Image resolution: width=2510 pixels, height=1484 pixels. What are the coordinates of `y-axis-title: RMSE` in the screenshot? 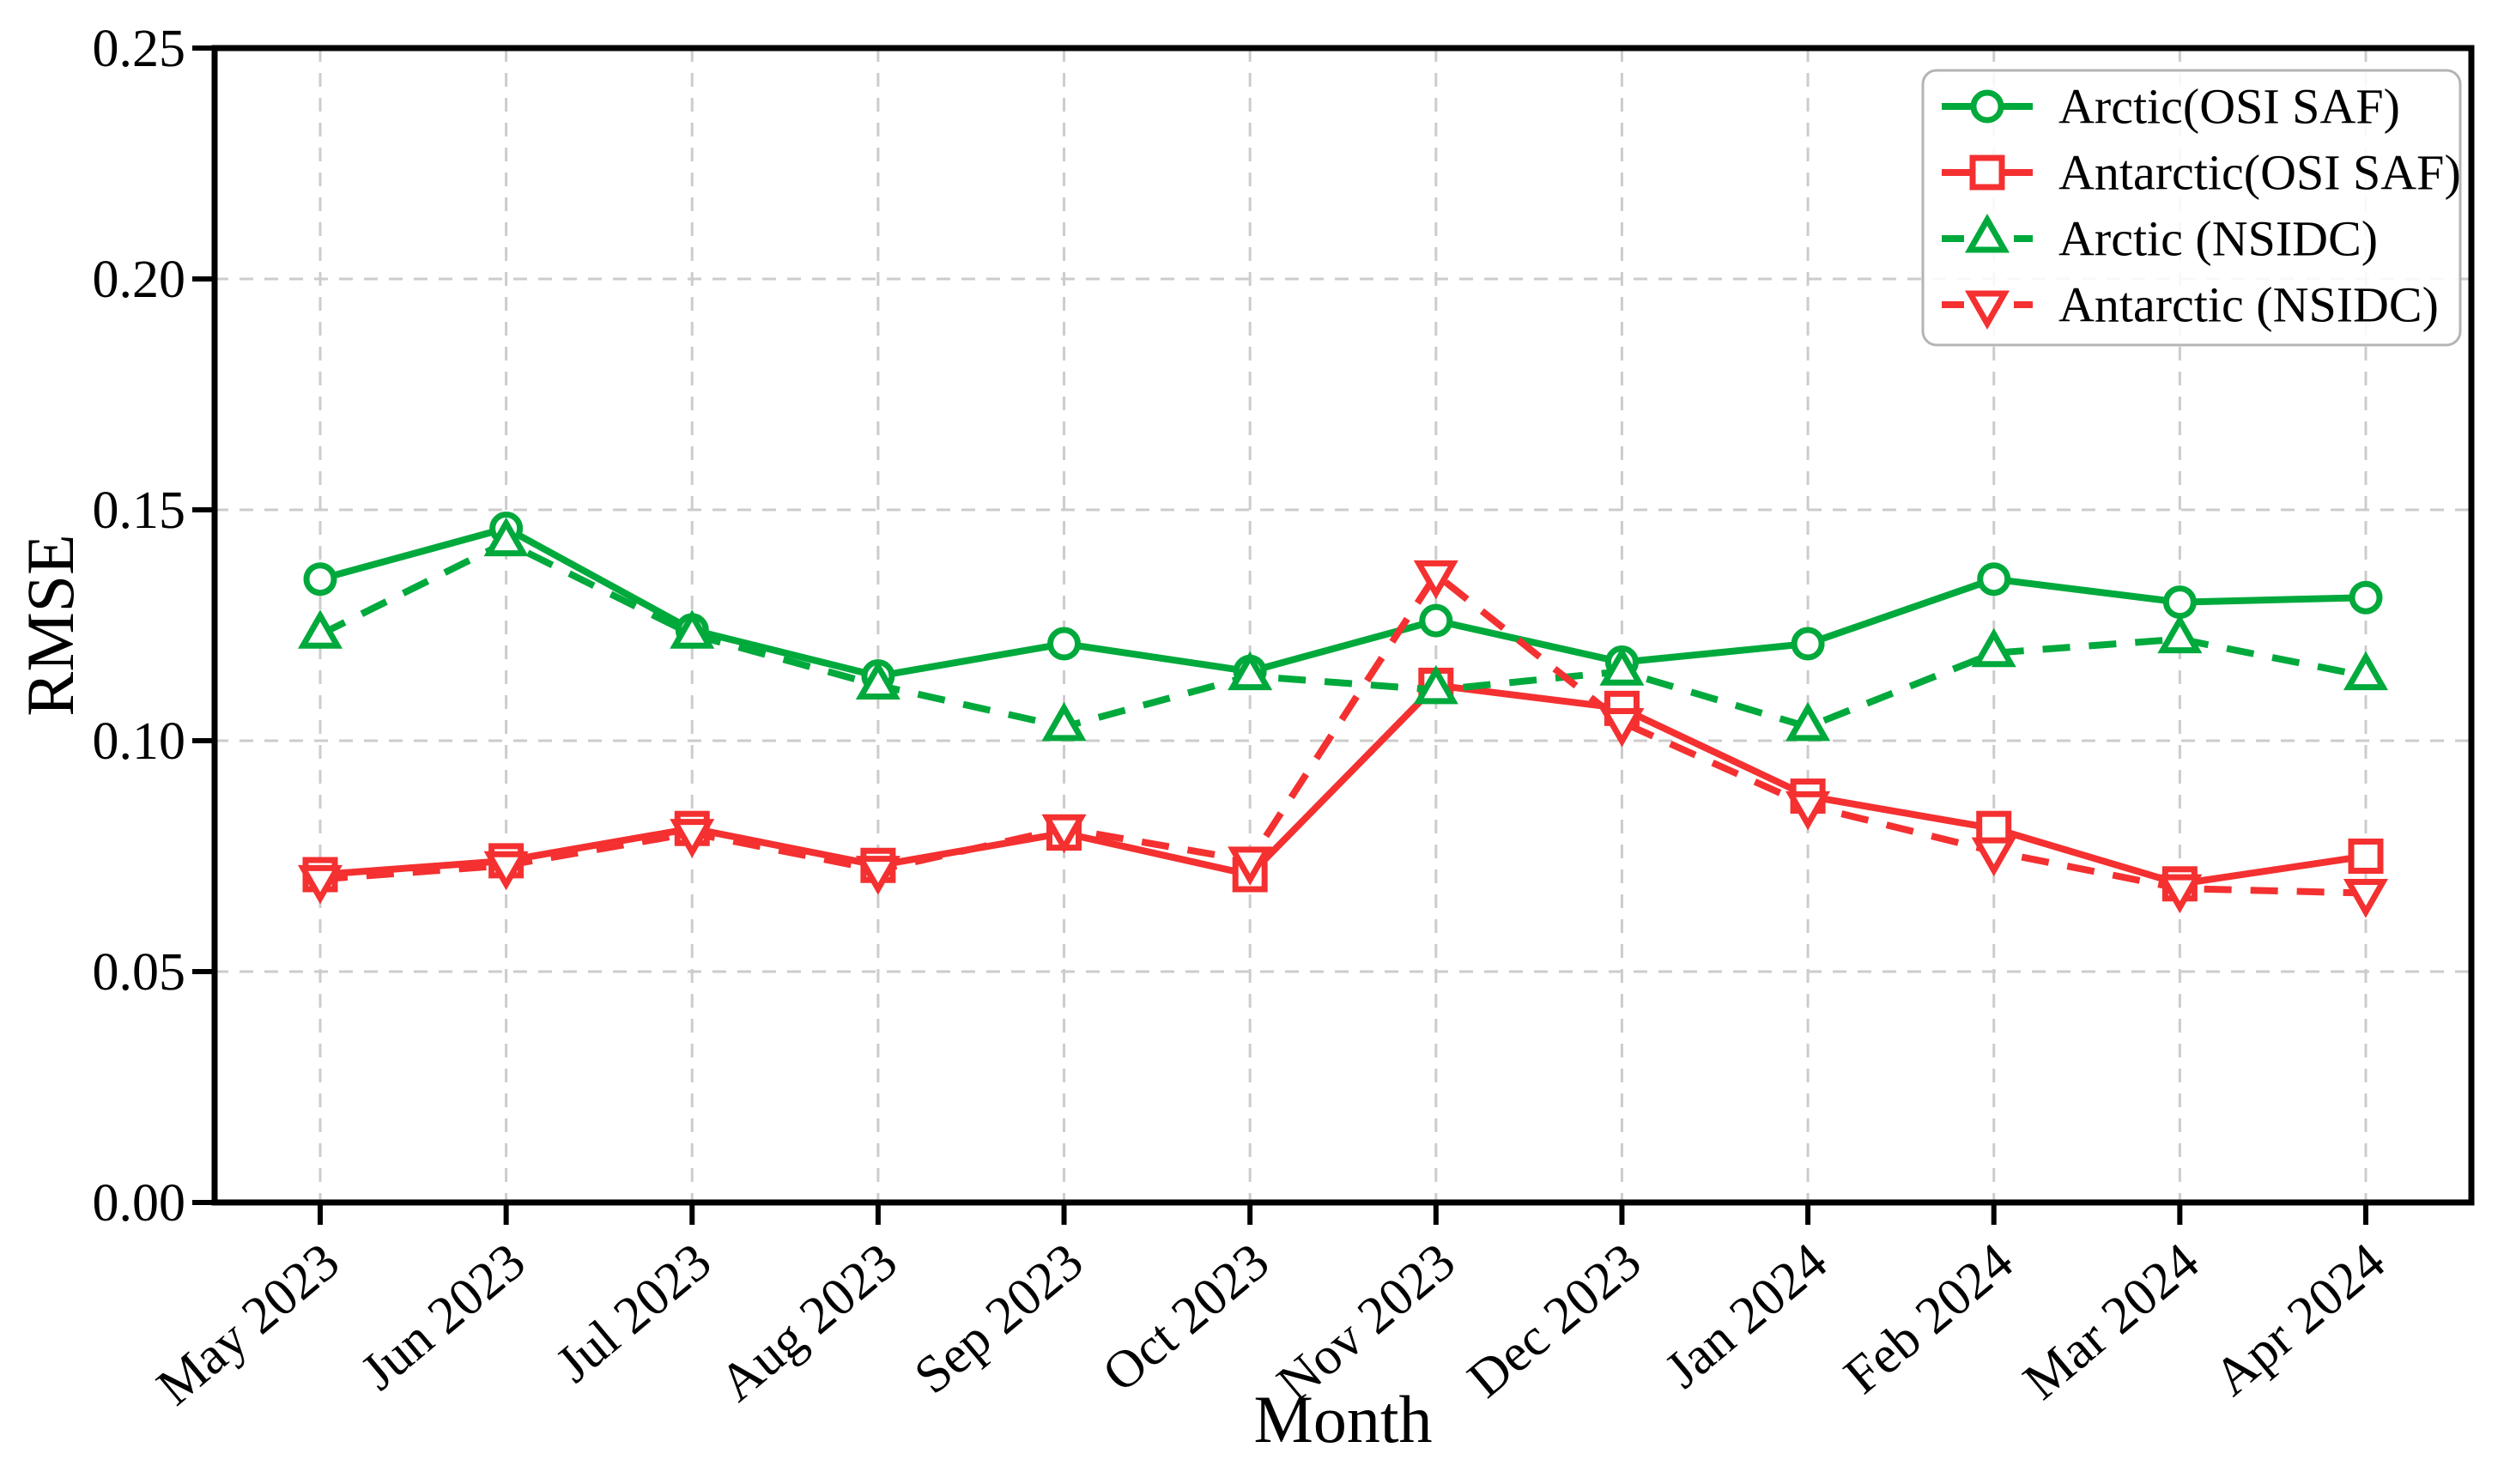 It's located at (50, 625).